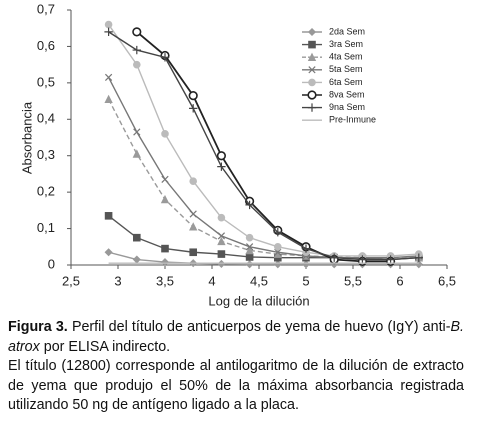 Image resolution: width=485 pixels, height=429 pixels. What do you see at coordinates (165, 280) in the screenshot?
I see `x-tick-label: 3,5` at bounding box center [165, 280].